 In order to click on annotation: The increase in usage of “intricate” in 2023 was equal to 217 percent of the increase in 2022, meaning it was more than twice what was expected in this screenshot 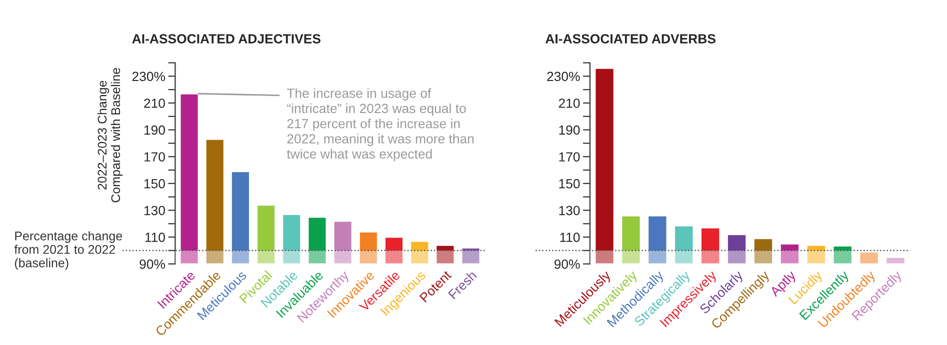, I will do `click(380, 125)`.